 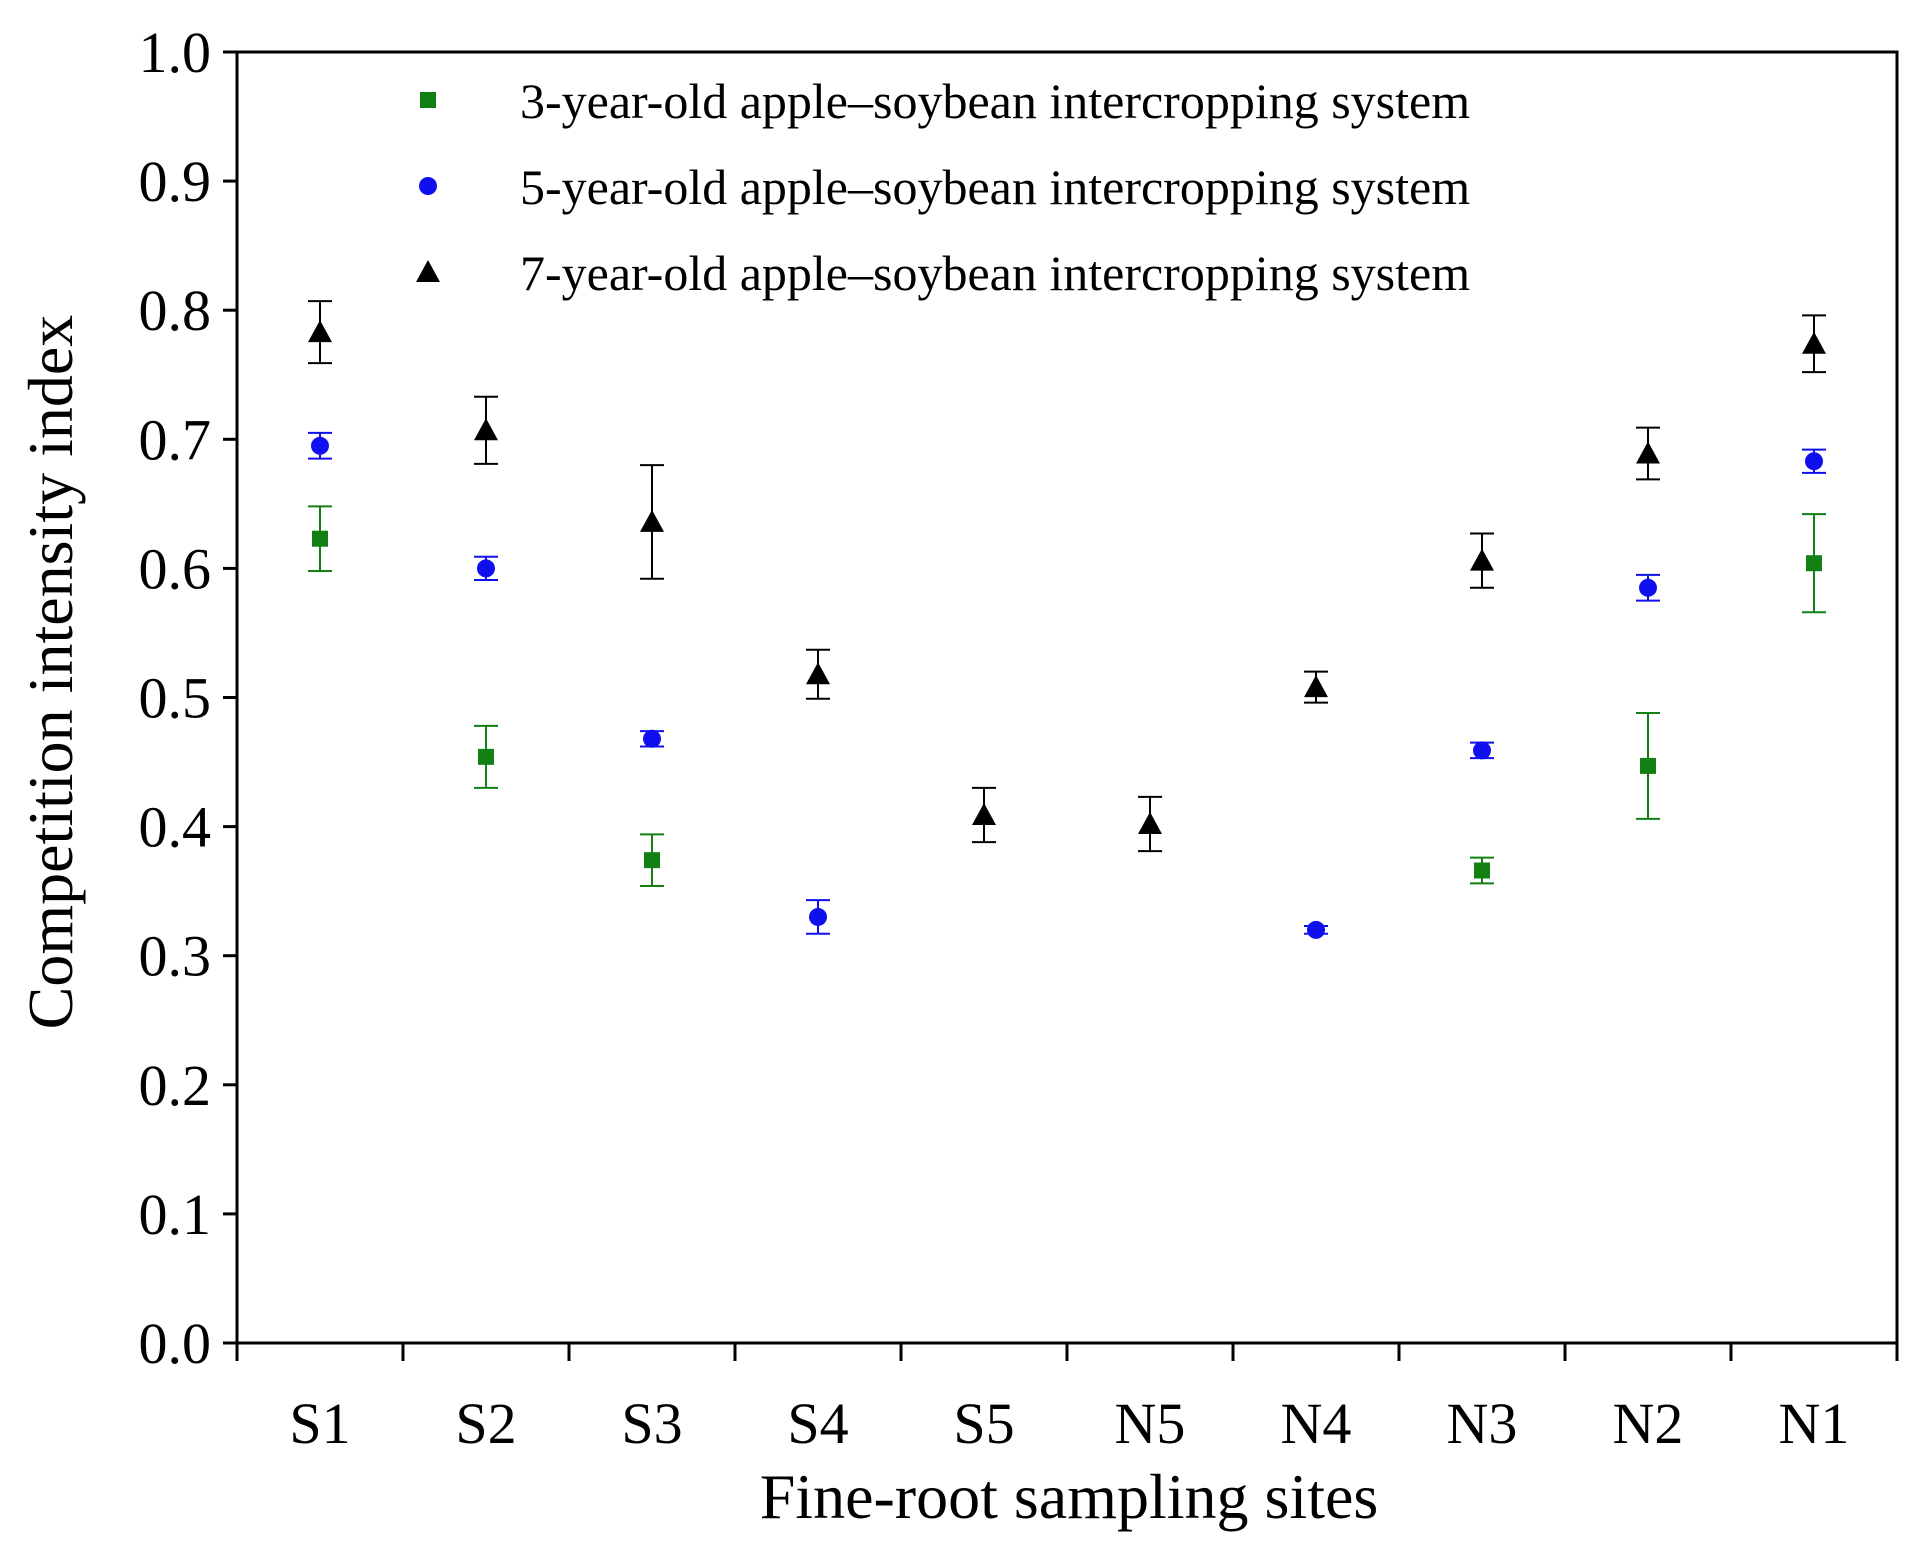 I want to click on x-tick-label: N4, so click(x=1316, y=1423).